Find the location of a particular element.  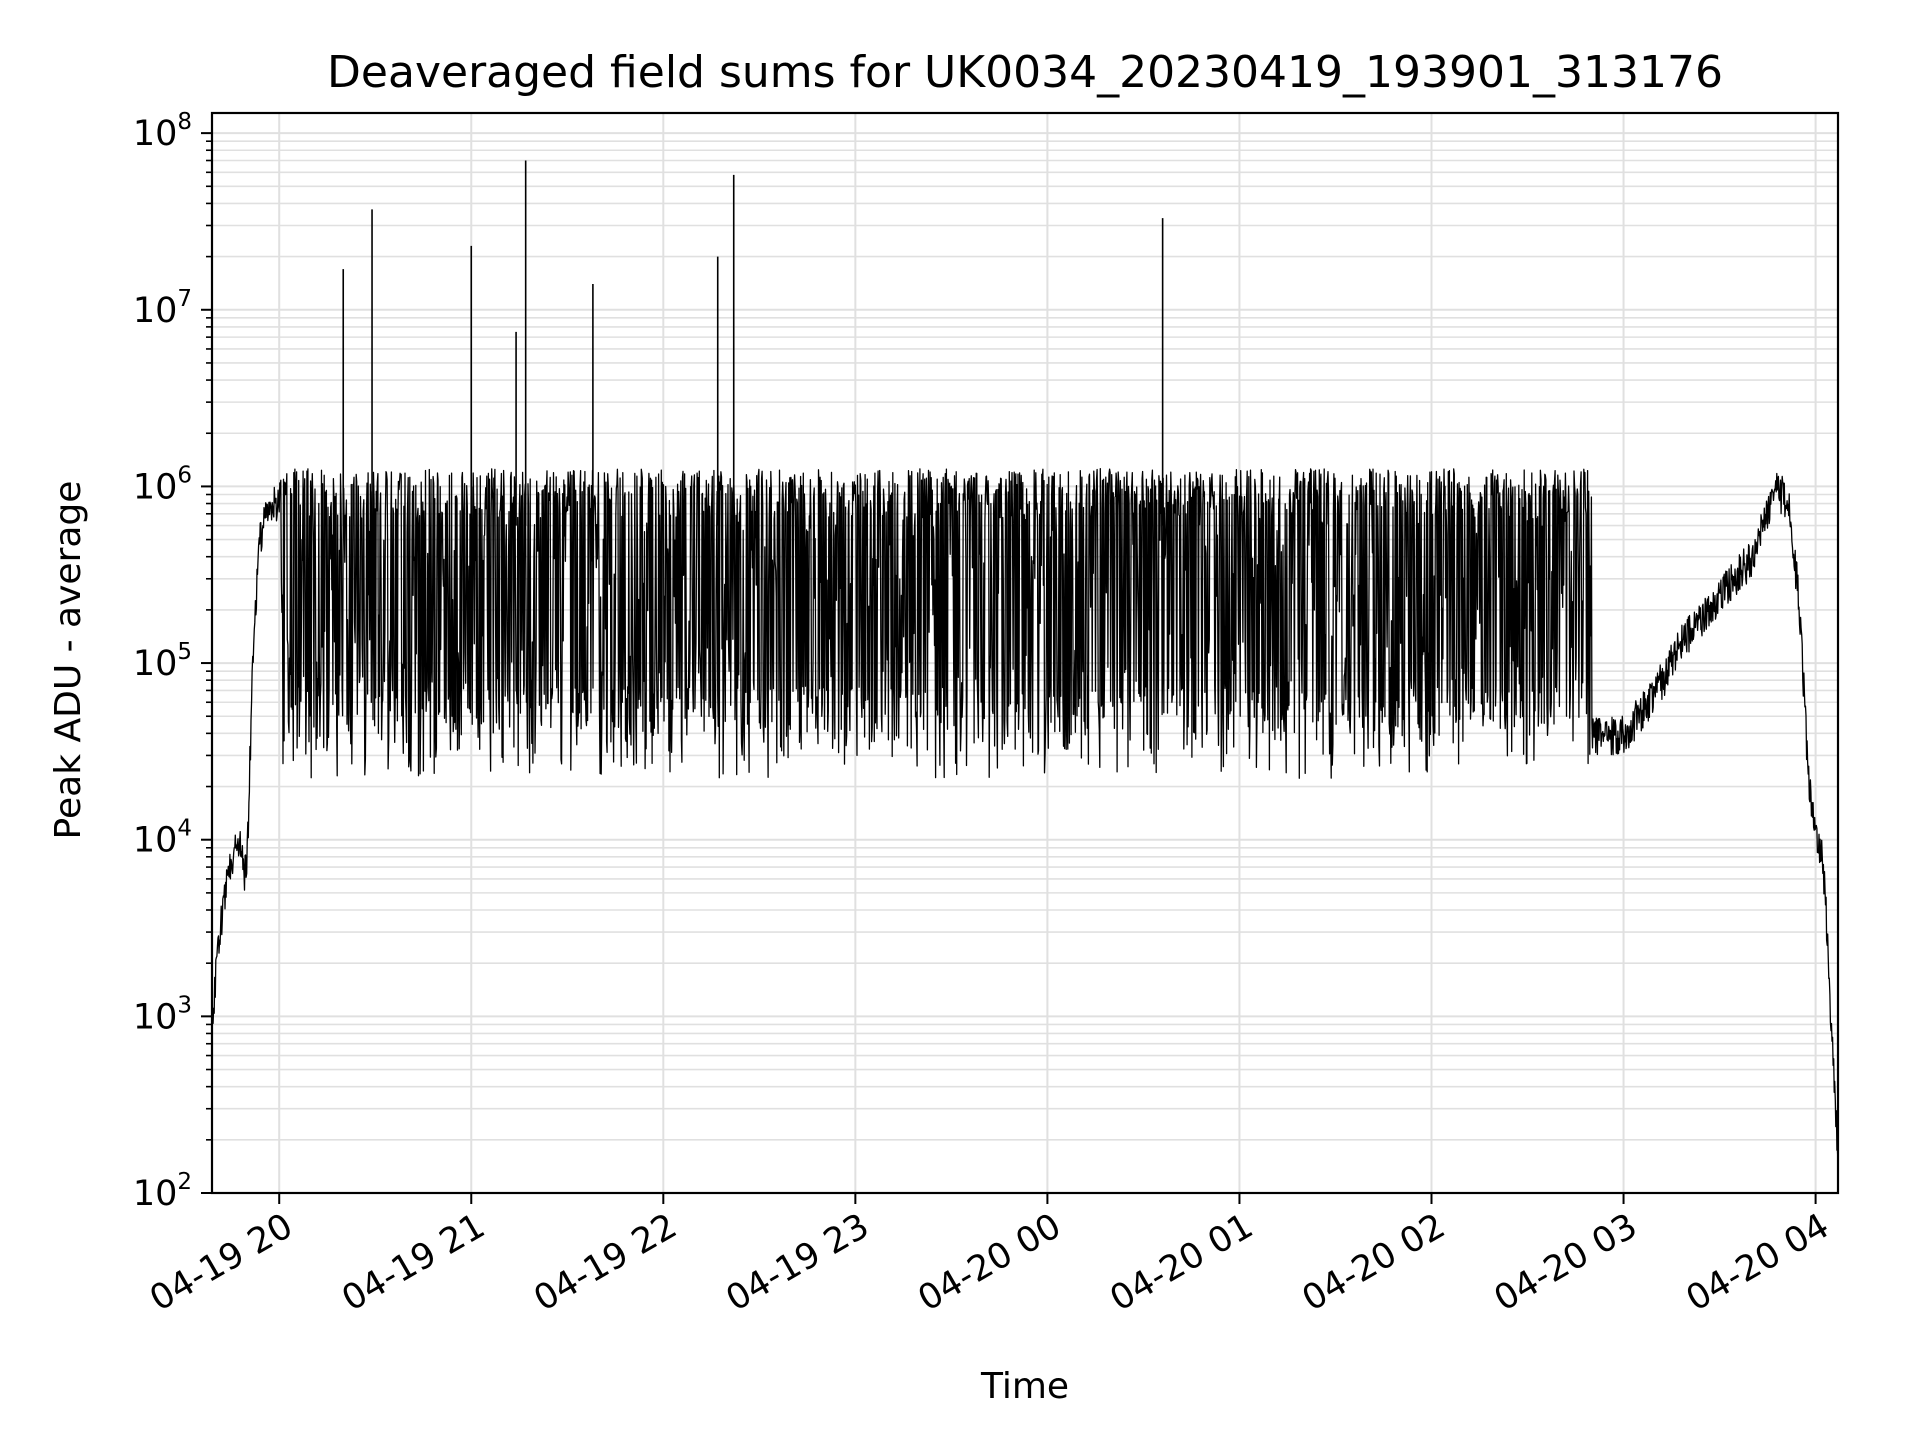

y-tick-label: 10⁷ is located at coordinates (162, 308).